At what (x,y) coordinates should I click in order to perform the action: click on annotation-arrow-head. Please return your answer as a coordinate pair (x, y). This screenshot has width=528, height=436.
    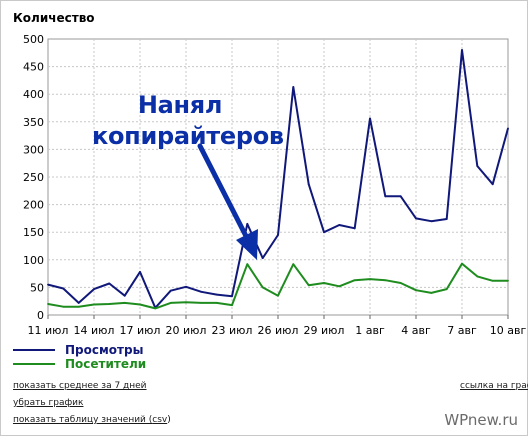
    Looking at the image, I should click on (247, 244).